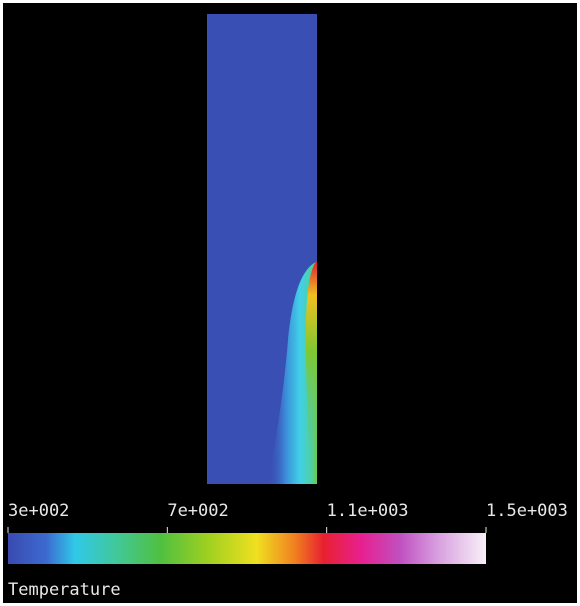  I want to click on colorbar, so click(247, 548).